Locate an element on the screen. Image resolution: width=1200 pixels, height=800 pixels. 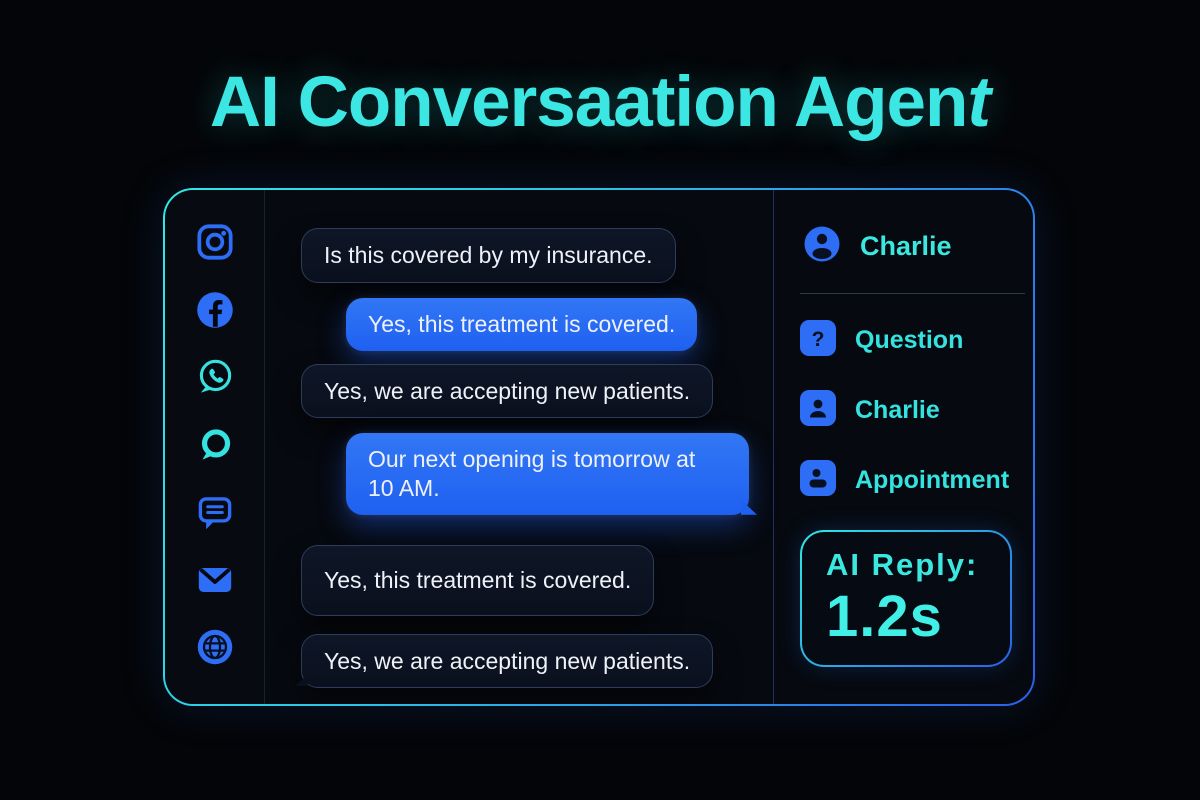
tag-label: Appointment is located at coordinates (932, 480).